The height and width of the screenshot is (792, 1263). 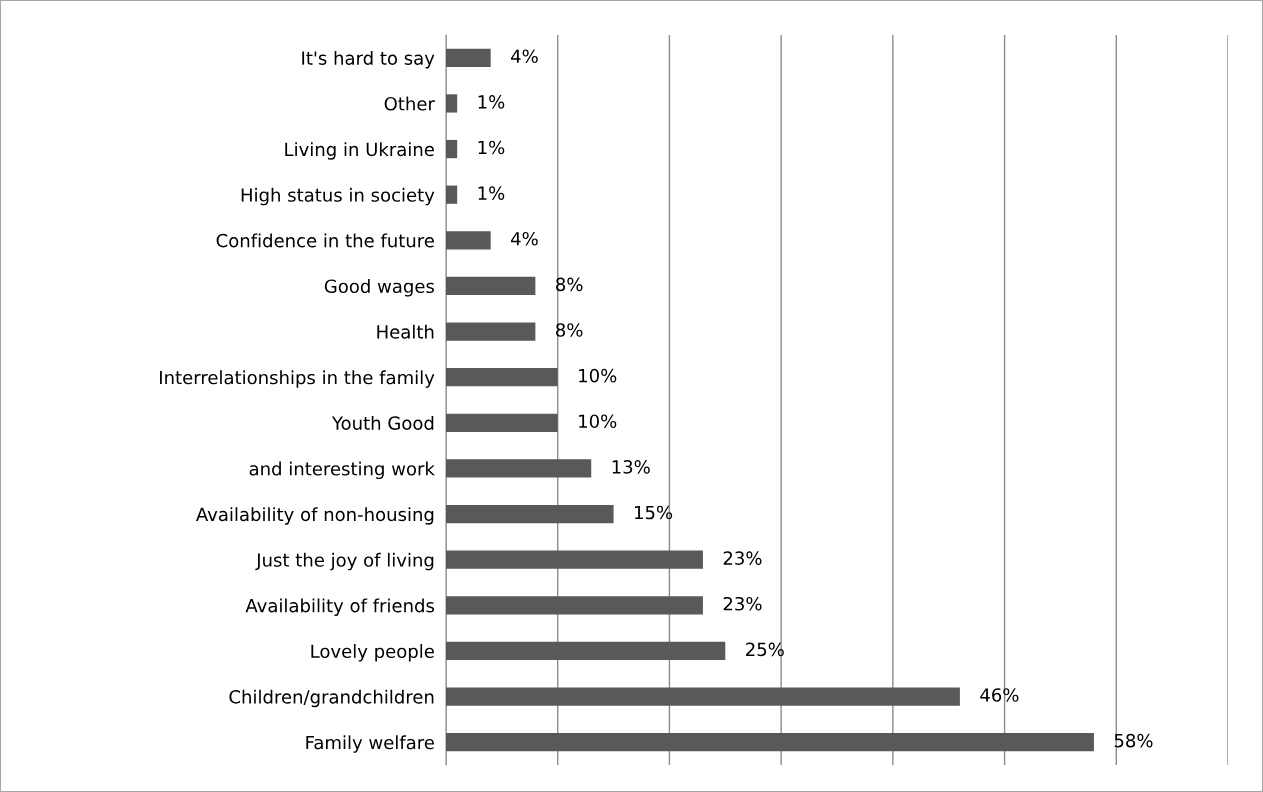 What do you see at coordinates (370, 744) in the screenshot?
I see `y-tick-label: Family welfare` at bounding box center [370, 744].